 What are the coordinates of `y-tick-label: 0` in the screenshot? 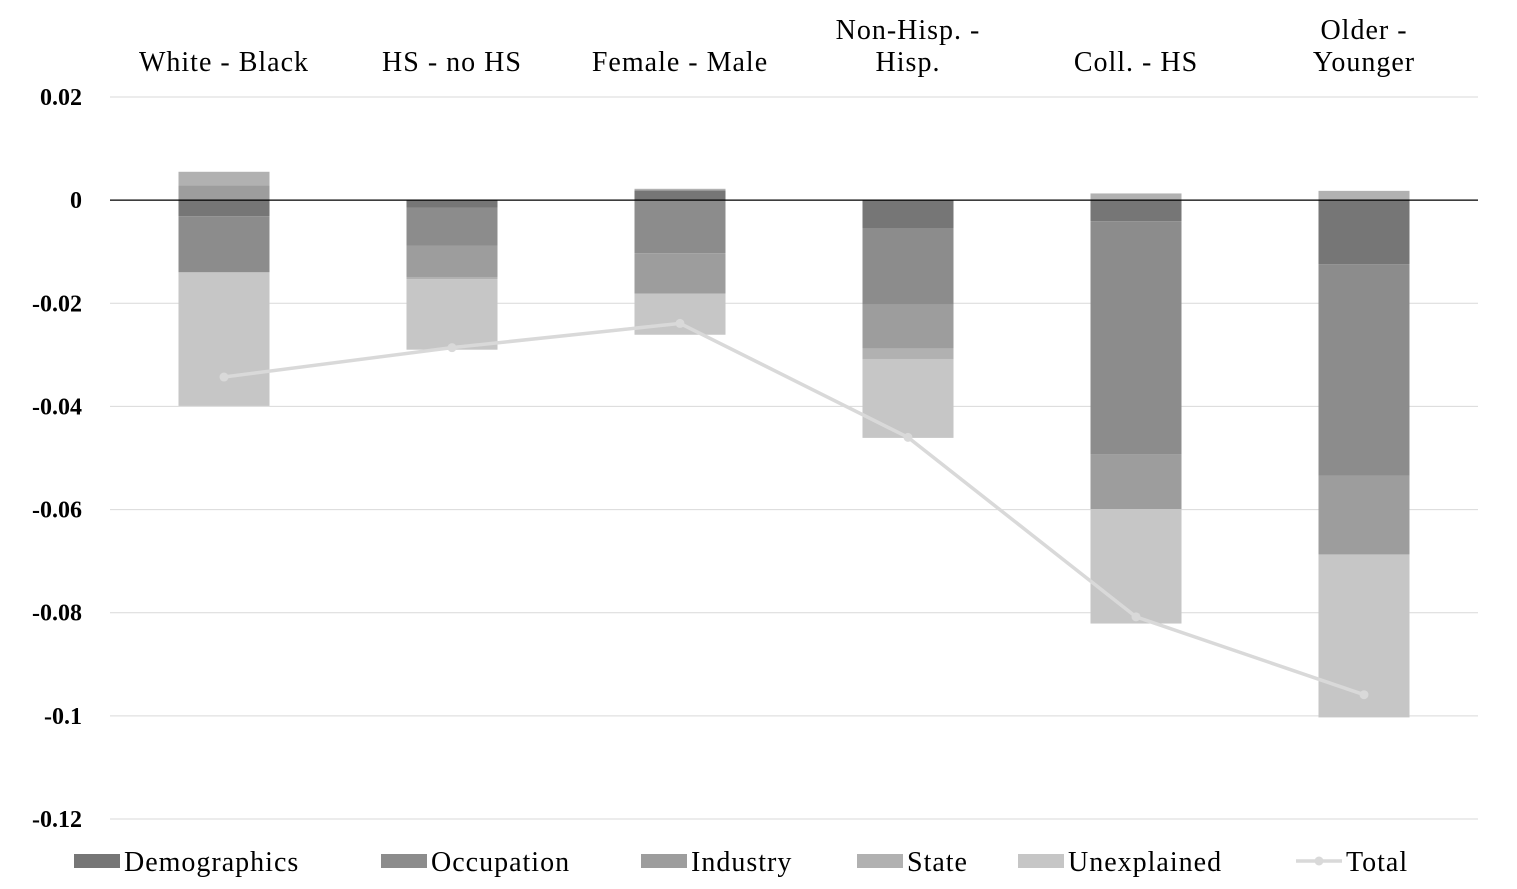 It's located at (76, 201).